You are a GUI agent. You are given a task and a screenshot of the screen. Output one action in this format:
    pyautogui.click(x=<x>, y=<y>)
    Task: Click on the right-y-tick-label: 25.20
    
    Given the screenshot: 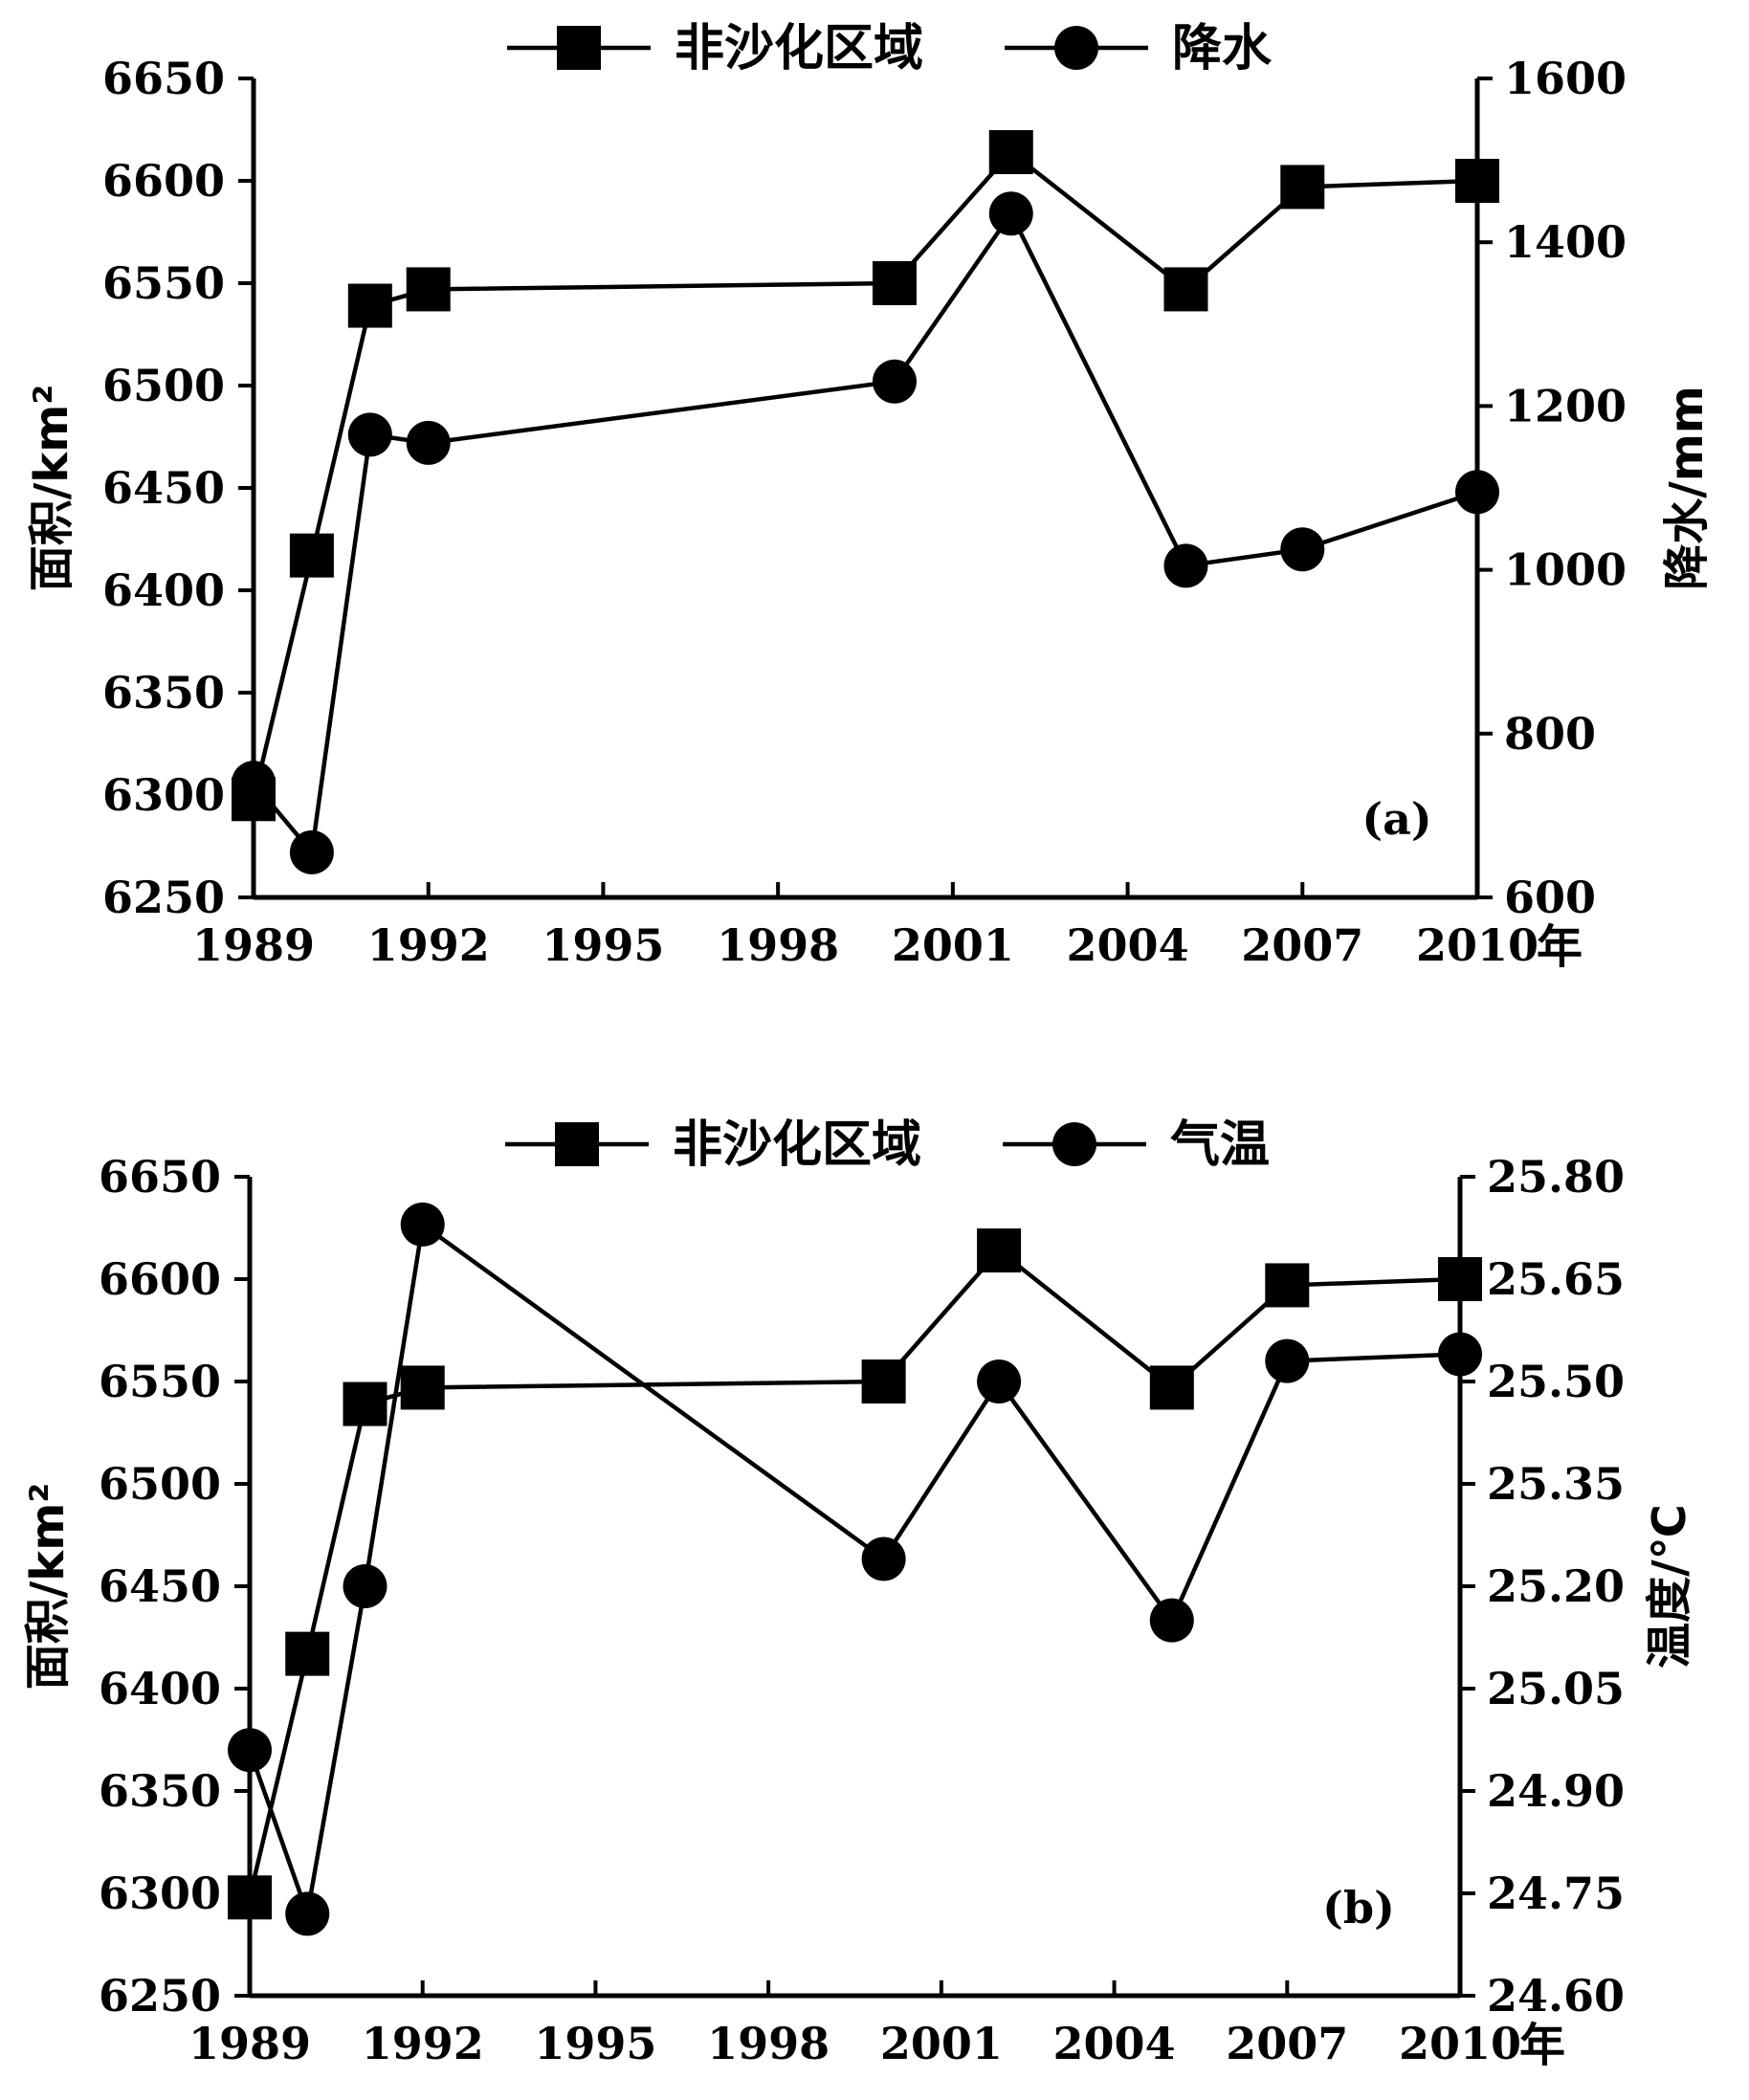 What is the action you would take?
    pyautogui.click(x=1556, y=1586)
    